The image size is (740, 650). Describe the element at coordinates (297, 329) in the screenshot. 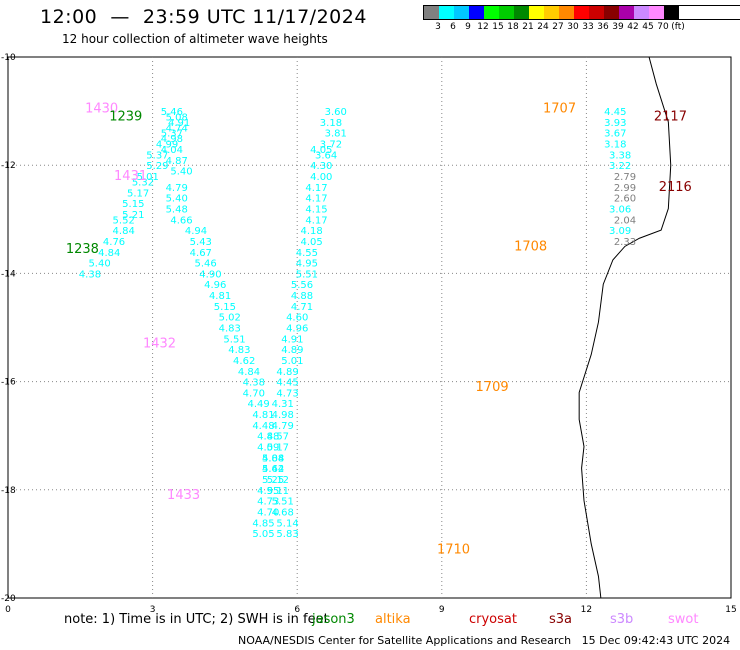

I see `wave-height-label: 4.96` at that location.